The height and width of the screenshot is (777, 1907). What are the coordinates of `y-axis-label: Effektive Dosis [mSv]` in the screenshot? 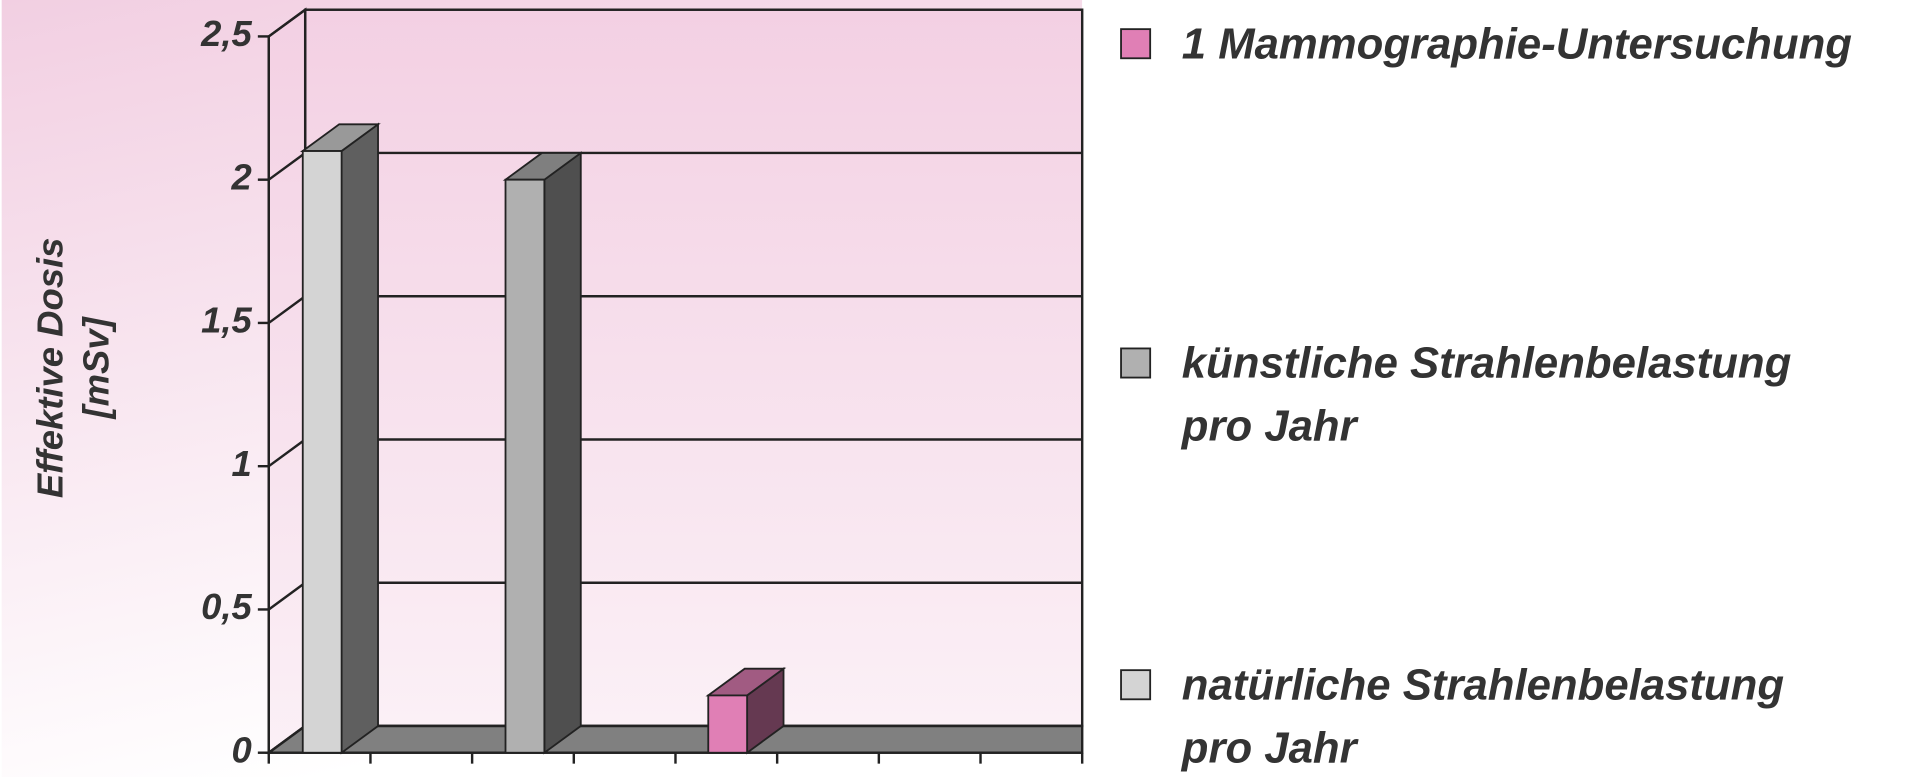 It's located at (74, 368).